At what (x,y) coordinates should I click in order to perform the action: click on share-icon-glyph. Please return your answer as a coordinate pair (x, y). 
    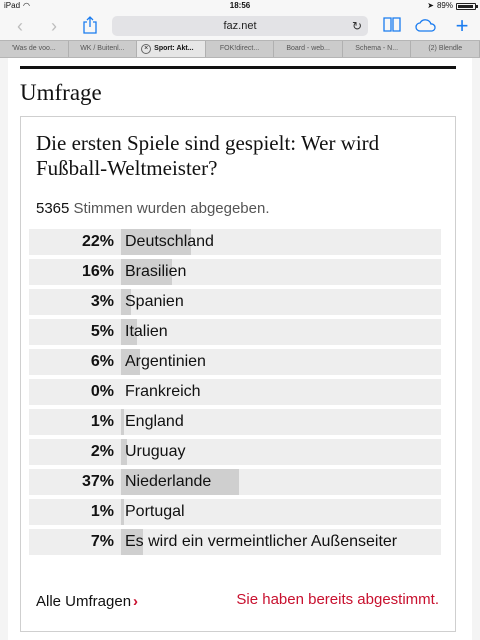
    Looking at the image, I should click on (90, 25).